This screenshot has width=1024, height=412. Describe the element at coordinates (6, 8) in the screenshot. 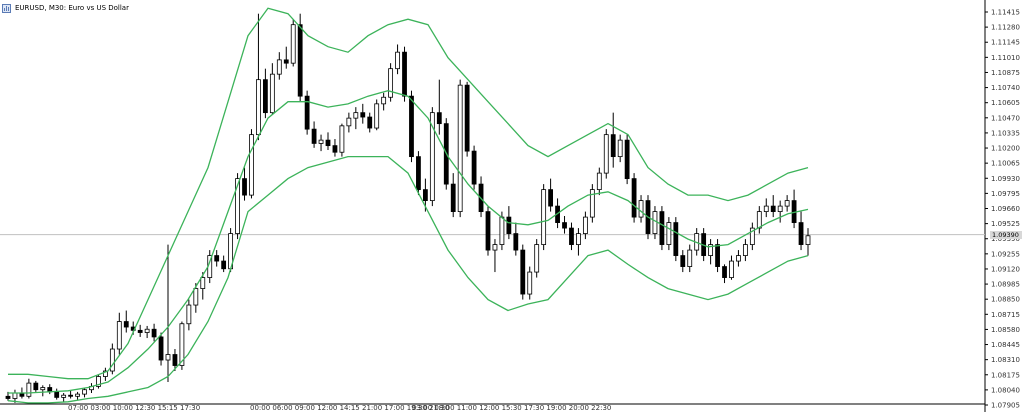

I see `chart-window-icon` at that location.